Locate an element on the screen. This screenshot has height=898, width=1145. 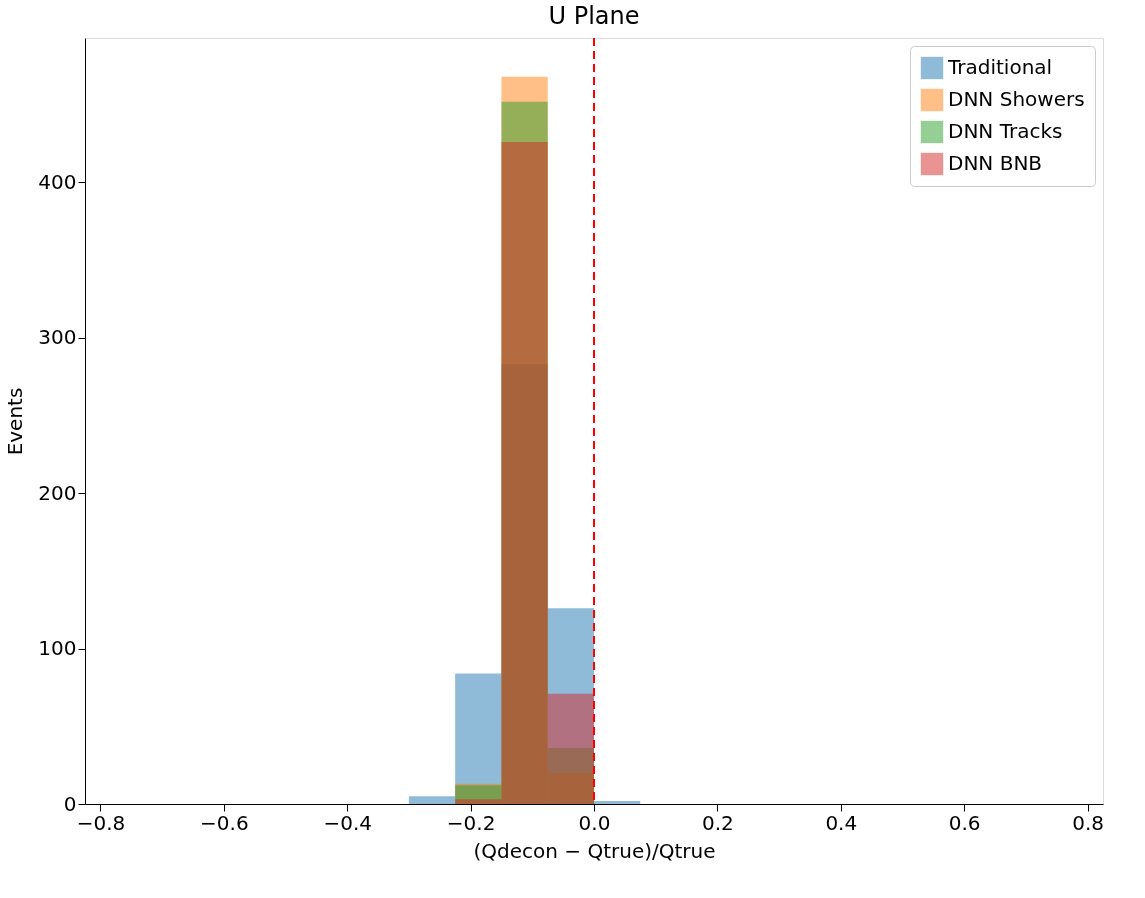
x-tick-label: −0.4 is located at coordinates (347, 822).